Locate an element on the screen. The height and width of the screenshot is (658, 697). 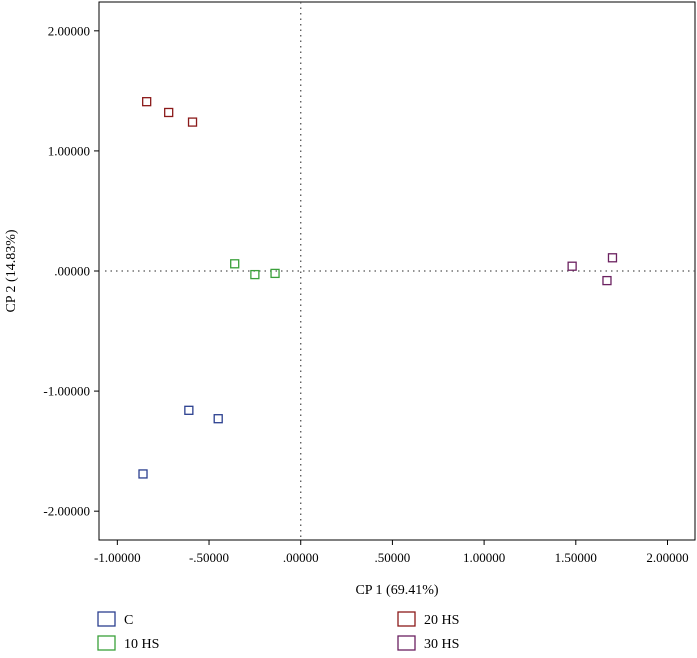
y-tick-label: -2.00000 is located at coordinates (66, 511).